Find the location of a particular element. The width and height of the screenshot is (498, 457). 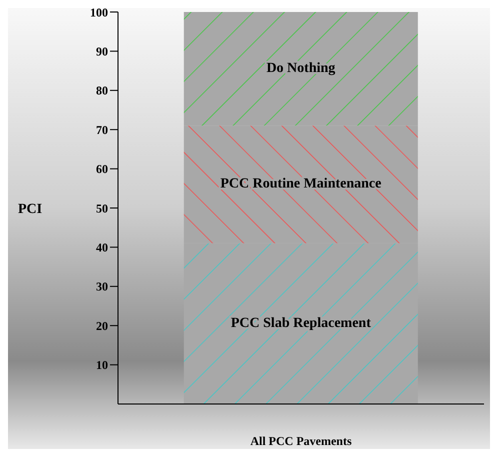

x-axis-title: All PCC Pavements is located at coordinates (301, 441).